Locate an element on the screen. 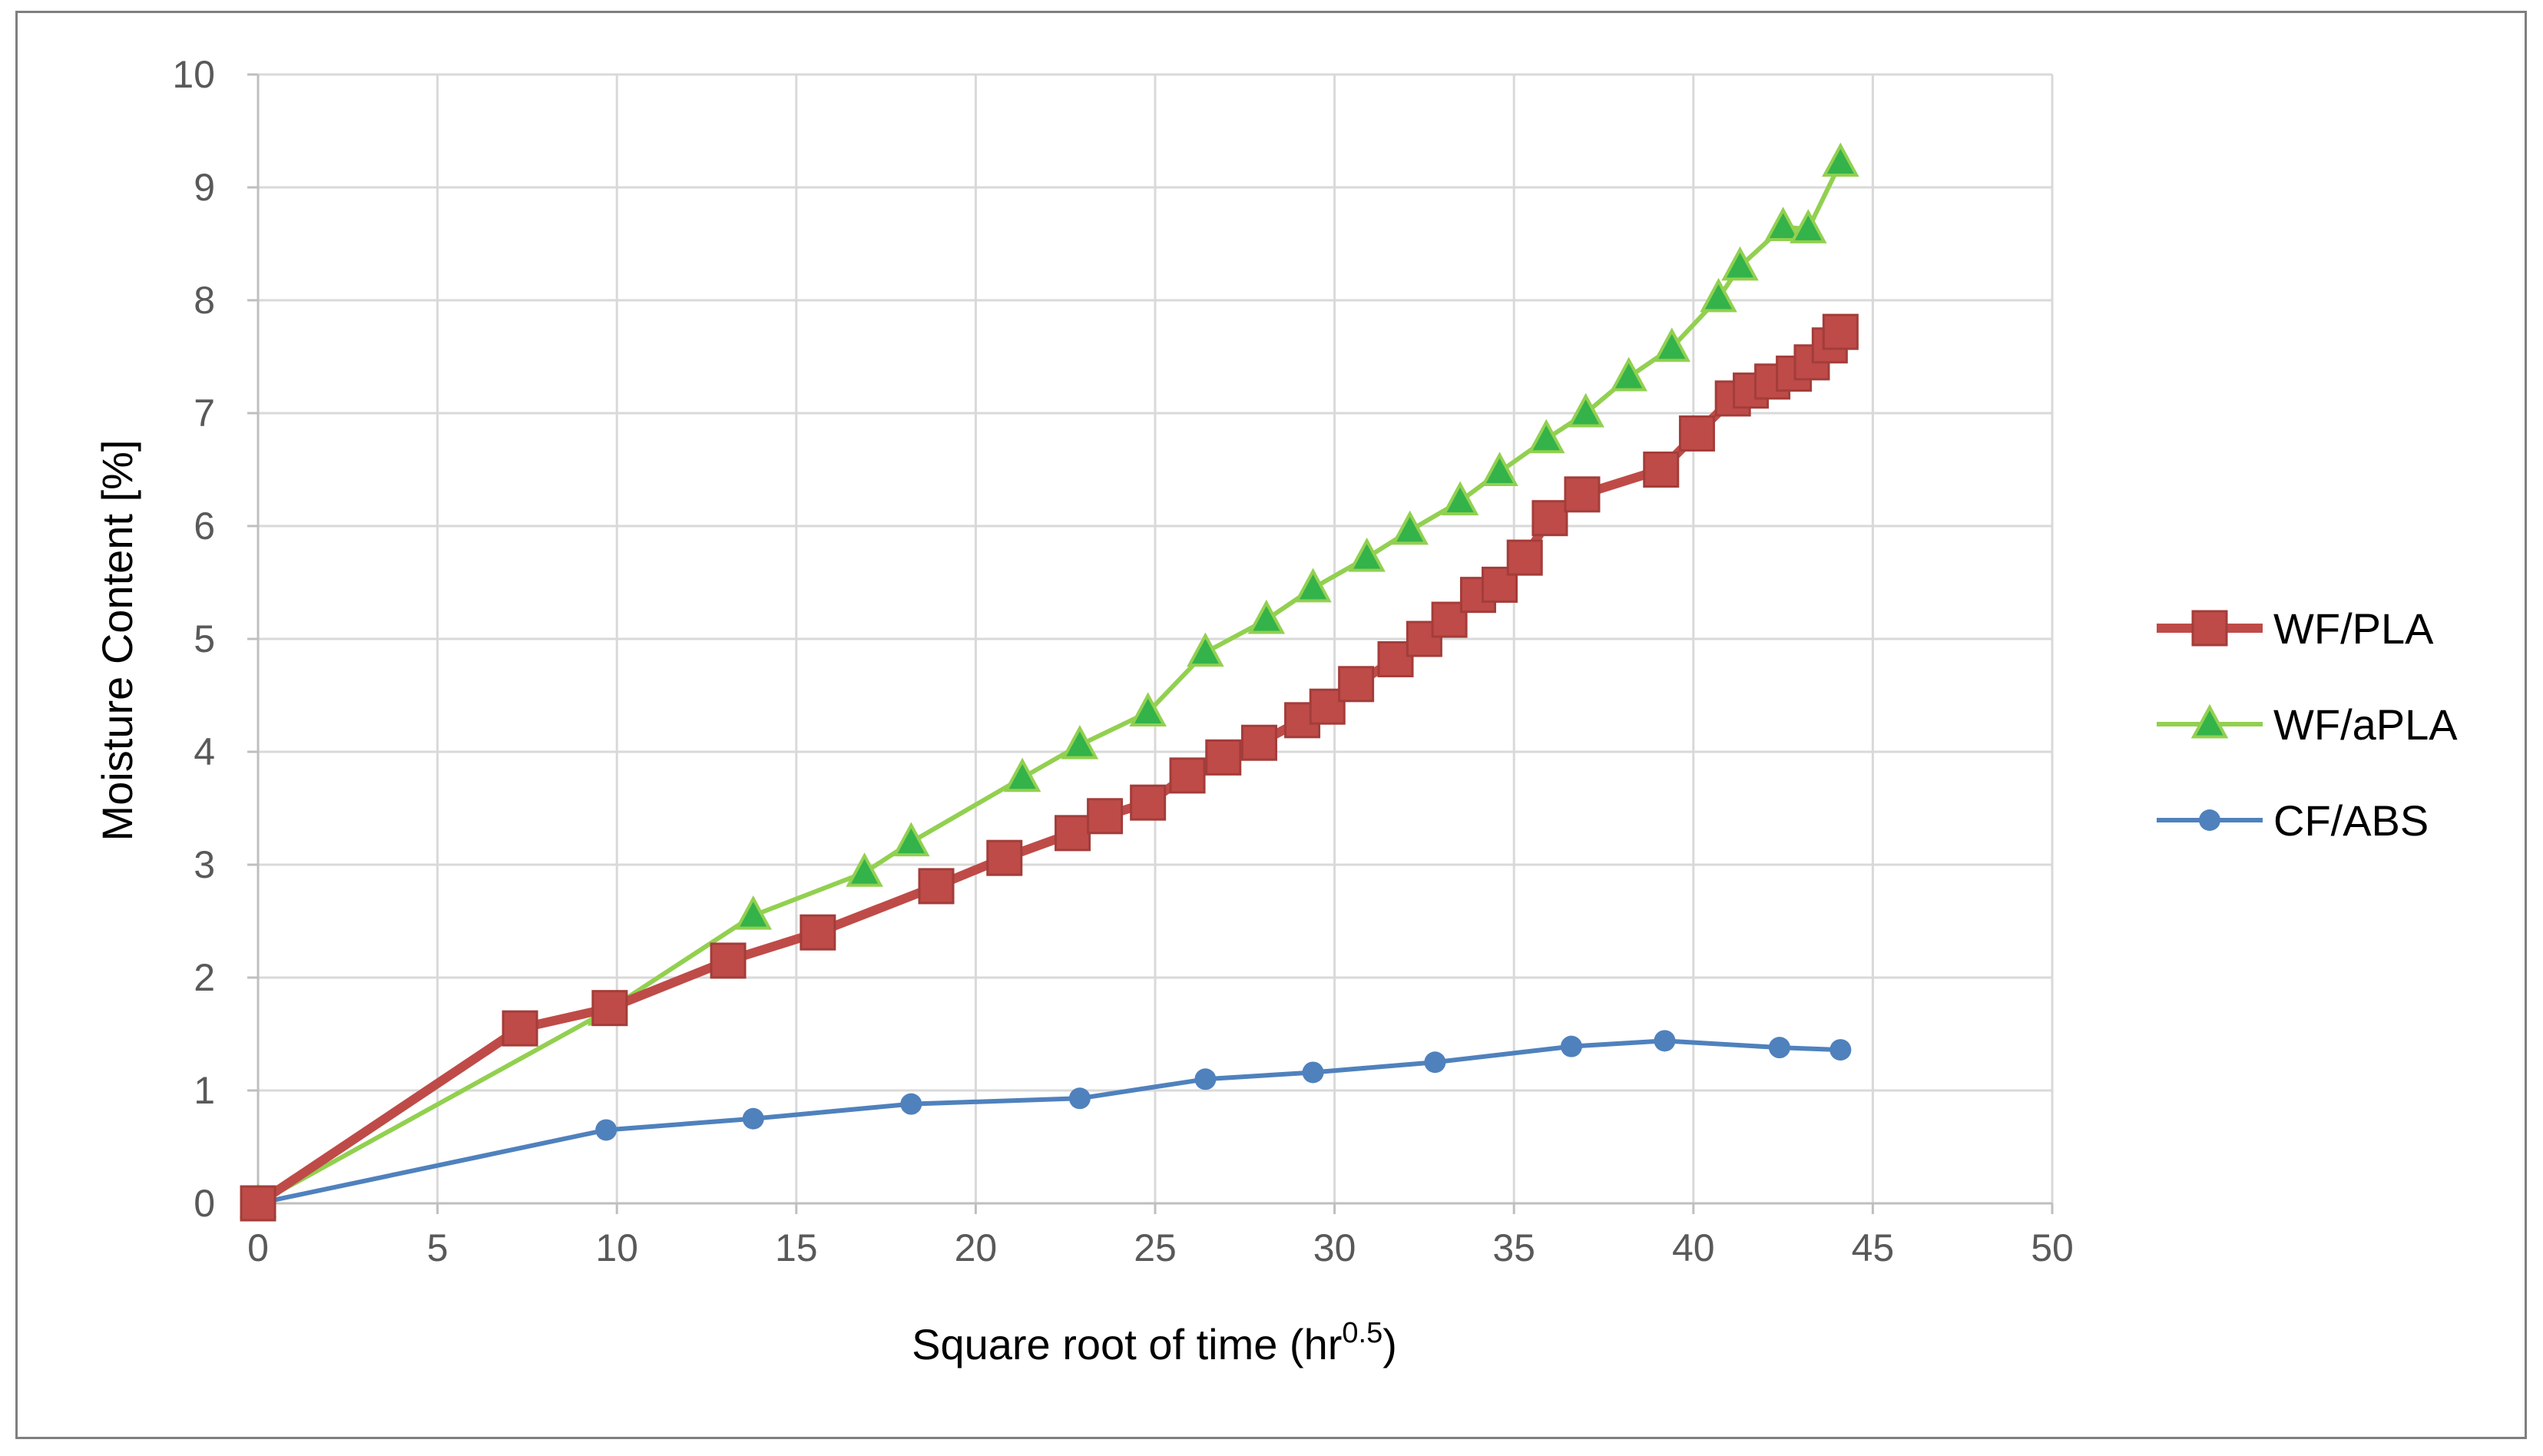 The width and height of the screenshot is (2543, 1456). x-axis-title: Square root of time (hr0.5) is located at coordinates (1154, 1342).